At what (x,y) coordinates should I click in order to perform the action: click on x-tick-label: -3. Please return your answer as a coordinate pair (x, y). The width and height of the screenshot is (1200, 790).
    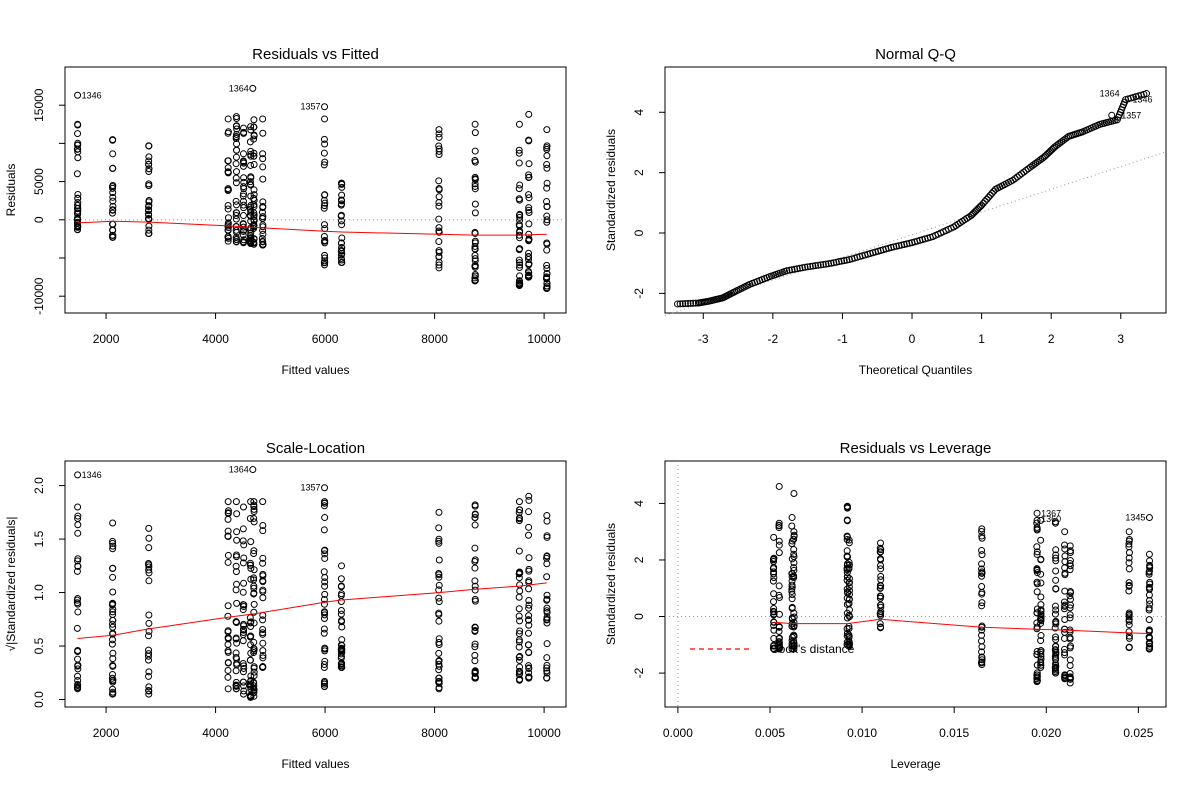
    Looking at the image, I should click on (703, 339).